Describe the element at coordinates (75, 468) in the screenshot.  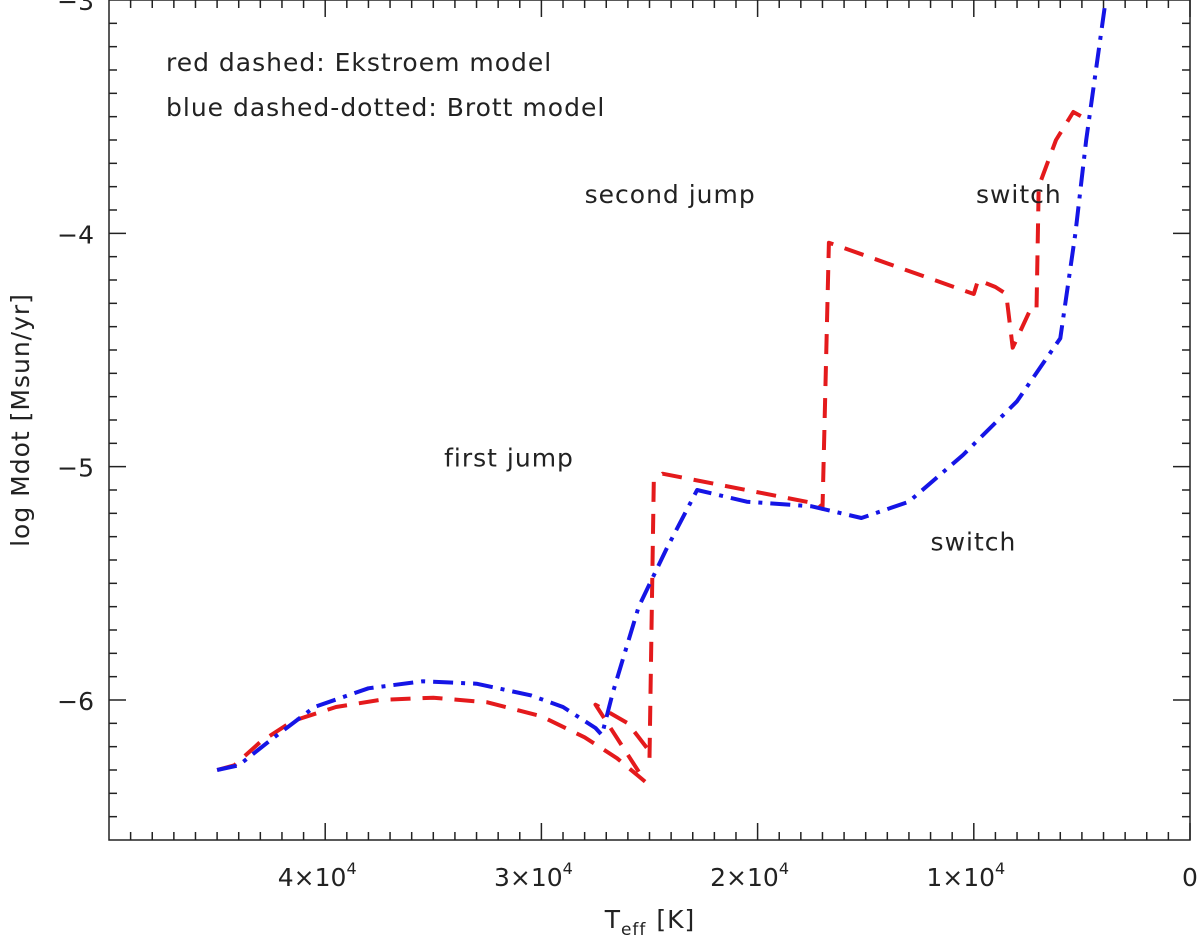
I see `y-tick-label: −5` at that location.